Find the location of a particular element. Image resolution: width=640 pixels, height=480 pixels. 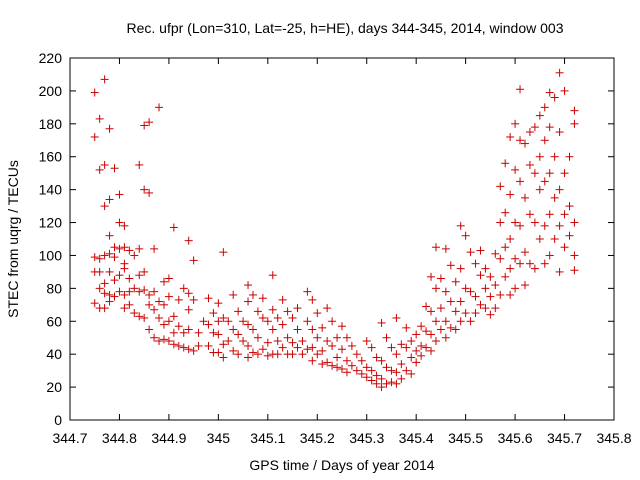

y-tick-label: 220 is located at coordinates (51, 58).